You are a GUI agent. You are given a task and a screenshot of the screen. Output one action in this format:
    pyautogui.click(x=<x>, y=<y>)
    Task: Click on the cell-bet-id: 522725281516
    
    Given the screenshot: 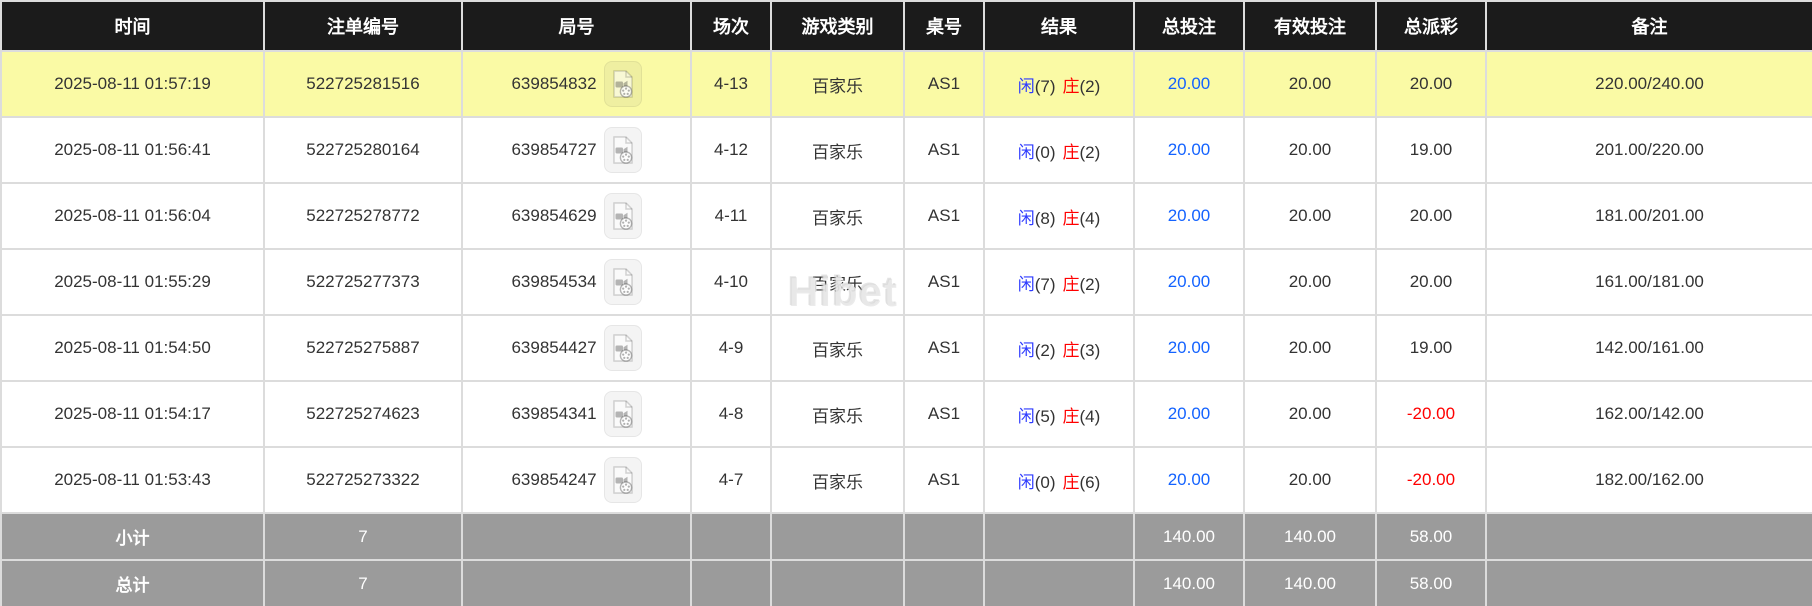 What is the action you would take?
    pyautogui.click(x=363, y=84)
    